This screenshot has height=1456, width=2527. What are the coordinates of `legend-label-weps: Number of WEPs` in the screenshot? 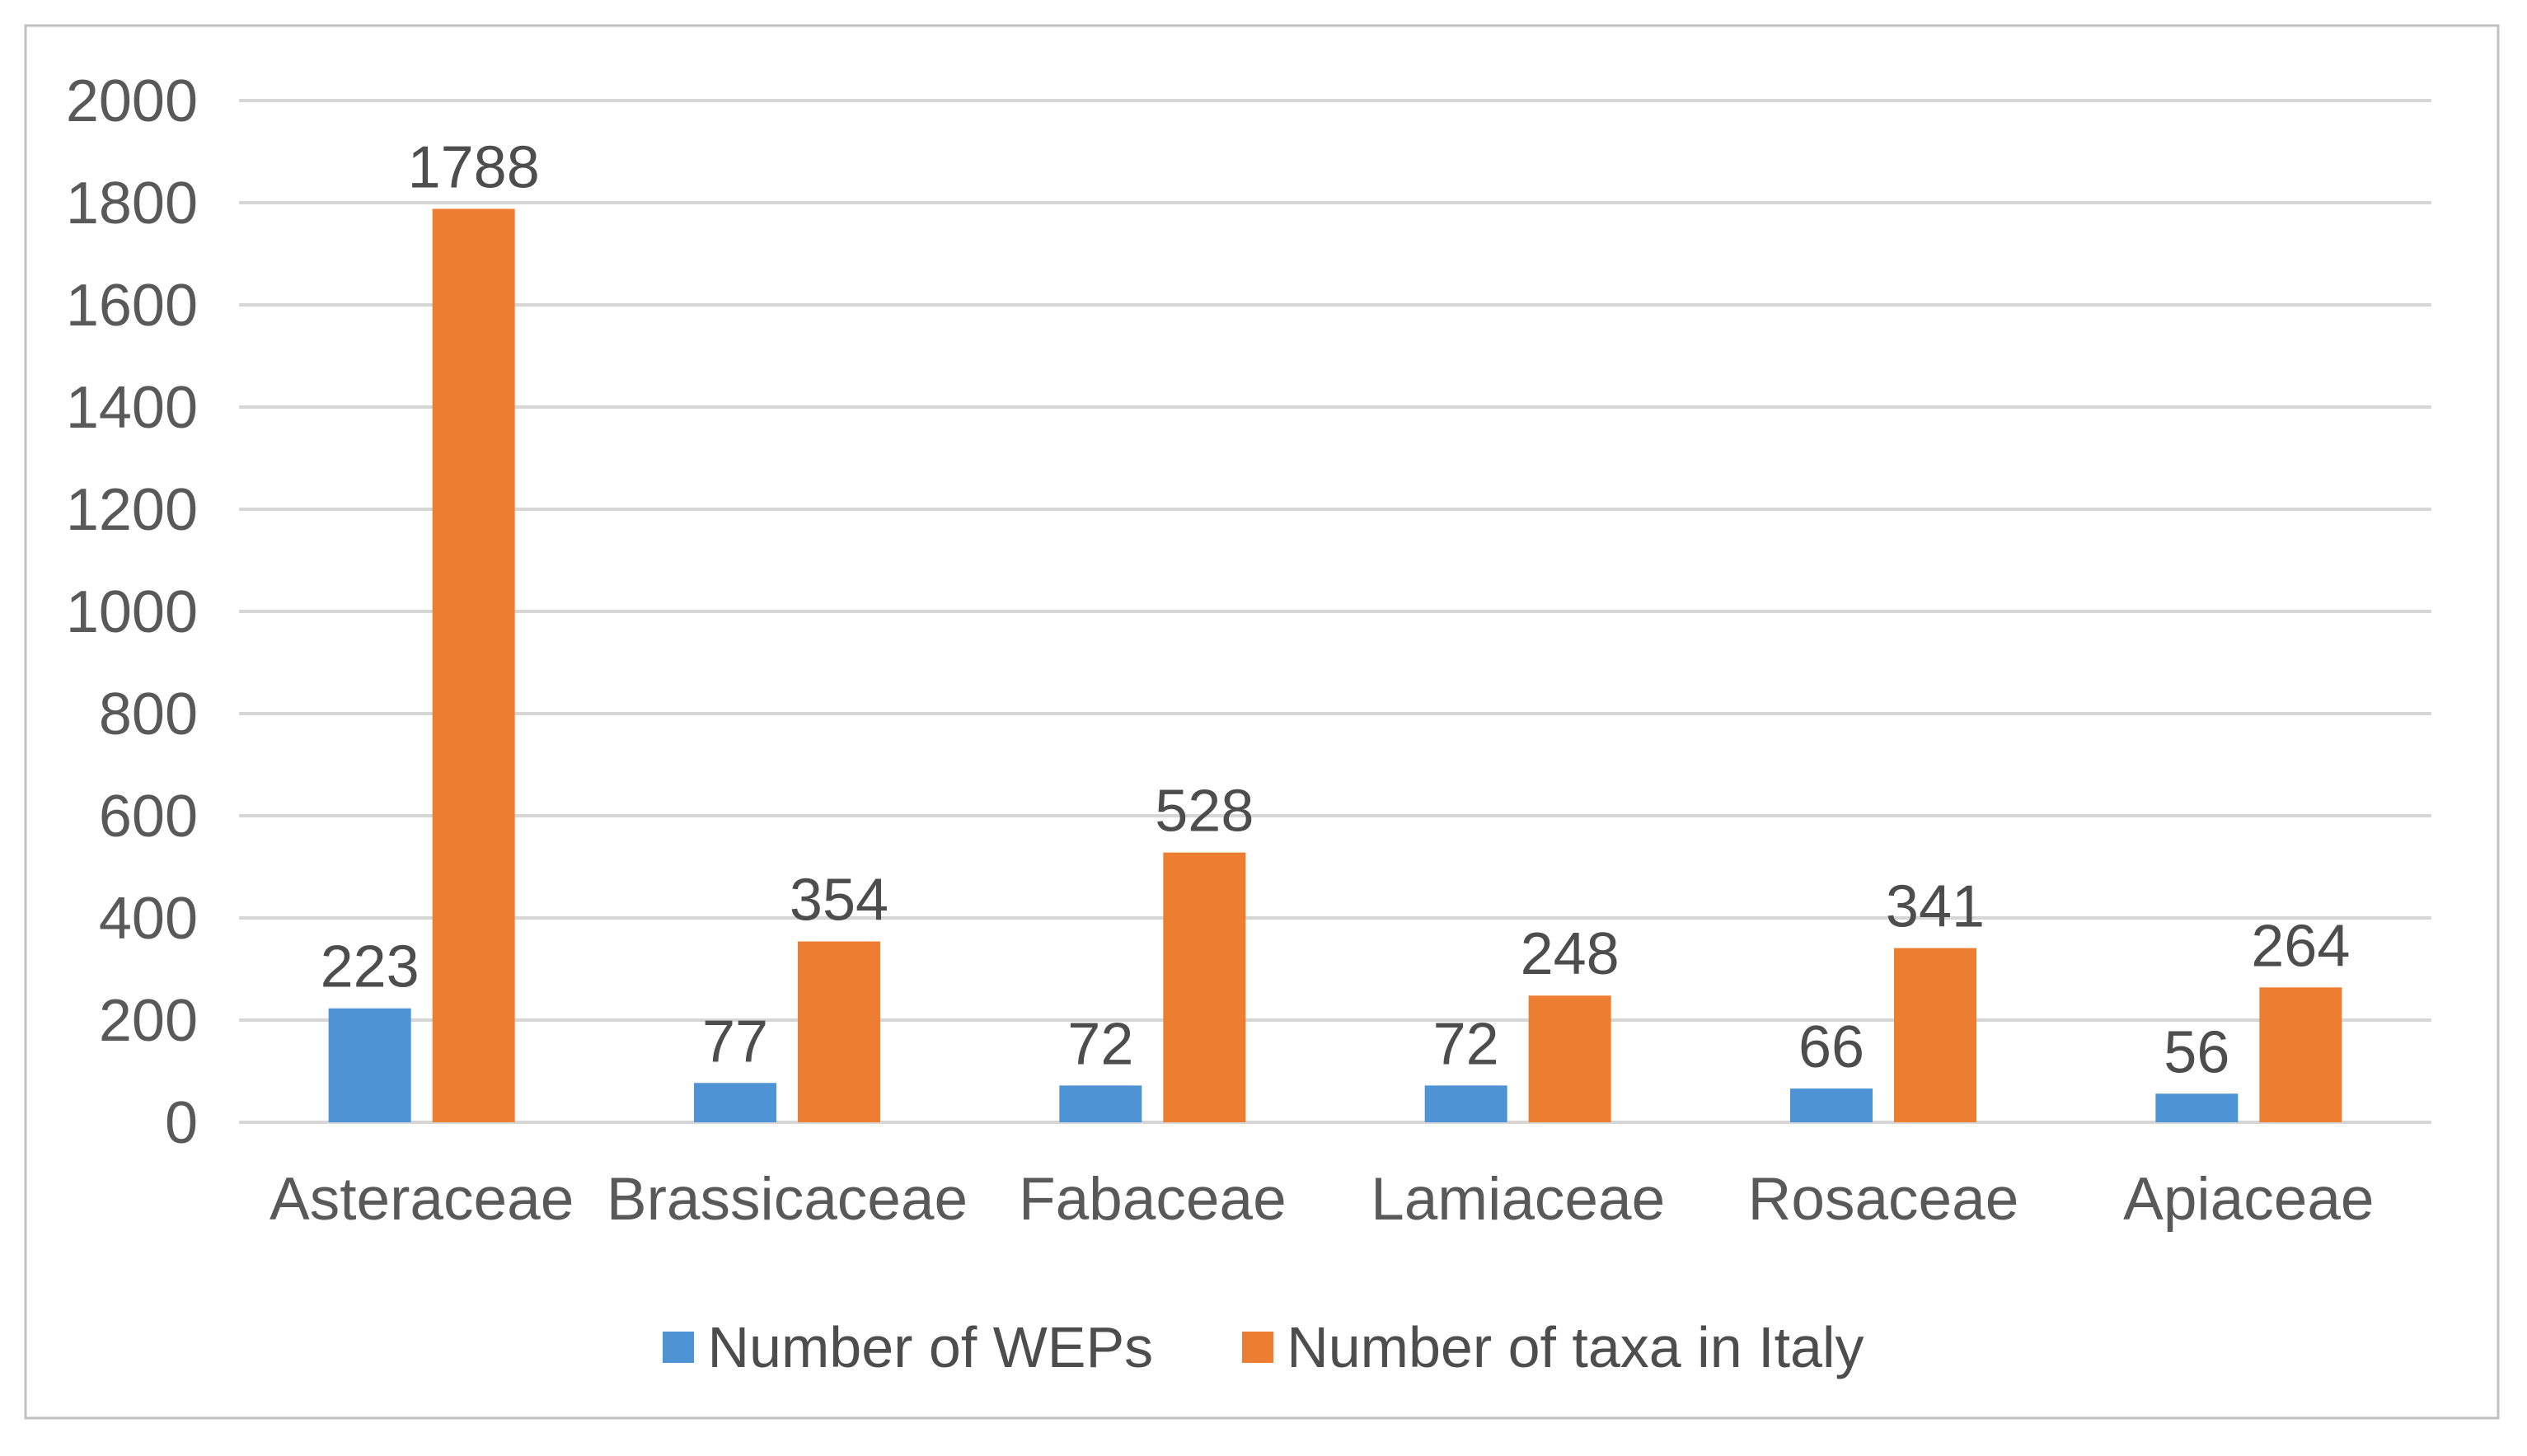 It's located at (930, 1347).